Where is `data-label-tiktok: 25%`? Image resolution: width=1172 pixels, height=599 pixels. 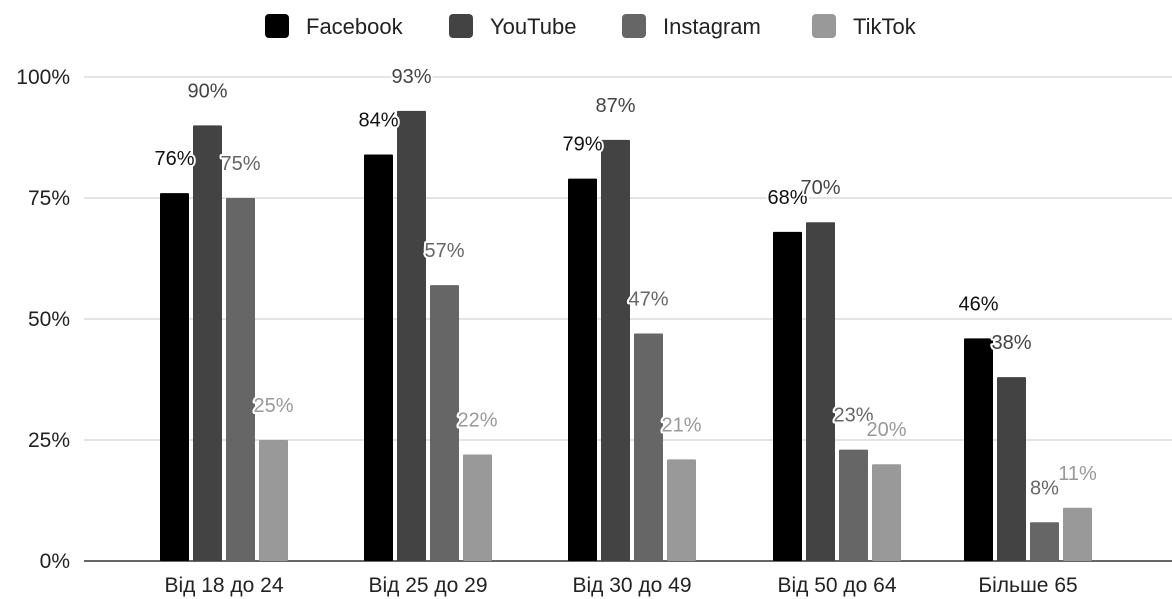 data-label-tiktok: 25% is located at coordinates (273, 406).